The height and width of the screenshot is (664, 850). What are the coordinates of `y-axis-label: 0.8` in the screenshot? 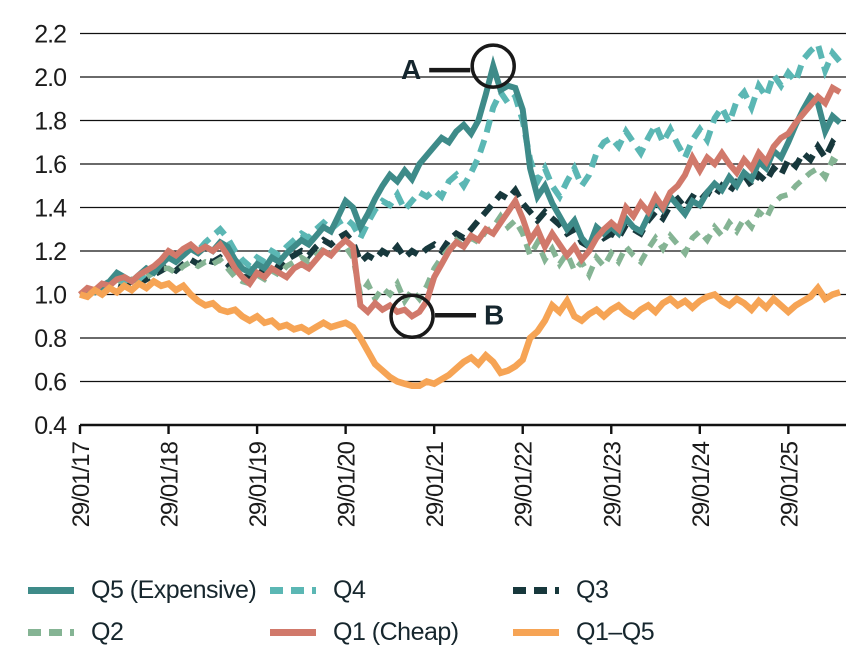 It's located at (50, 339).